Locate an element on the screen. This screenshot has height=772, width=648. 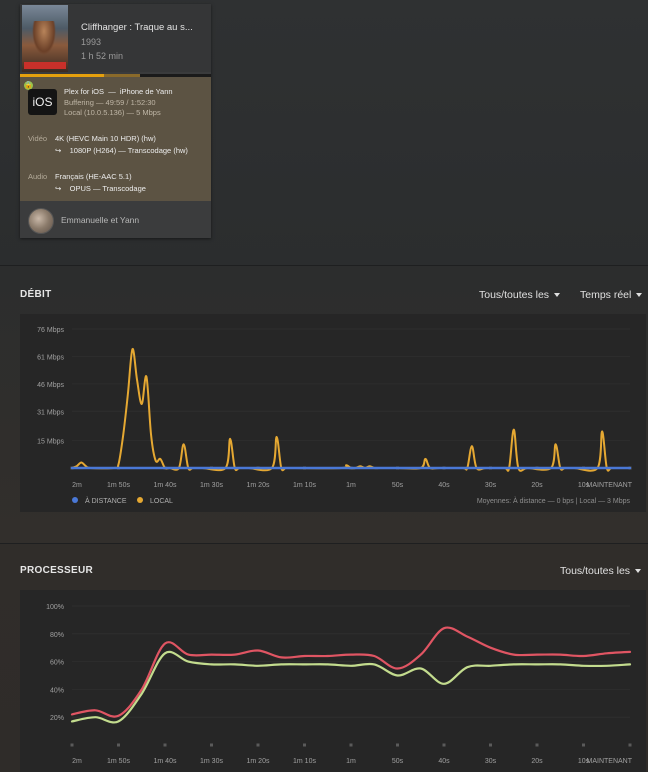
legend-local-label: LOCAL is located at coordinates (161, 501).